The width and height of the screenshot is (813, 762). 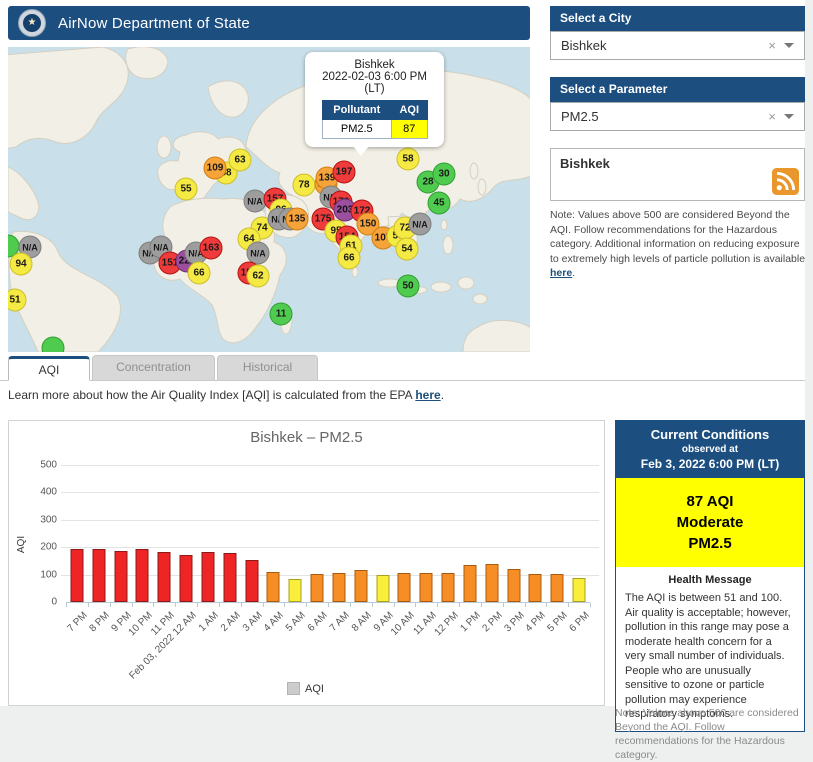 What do you see at coordinates (49, 368) in the screenshot?
I see `tab-aqi: AQI` at bounding box center [49, 368].